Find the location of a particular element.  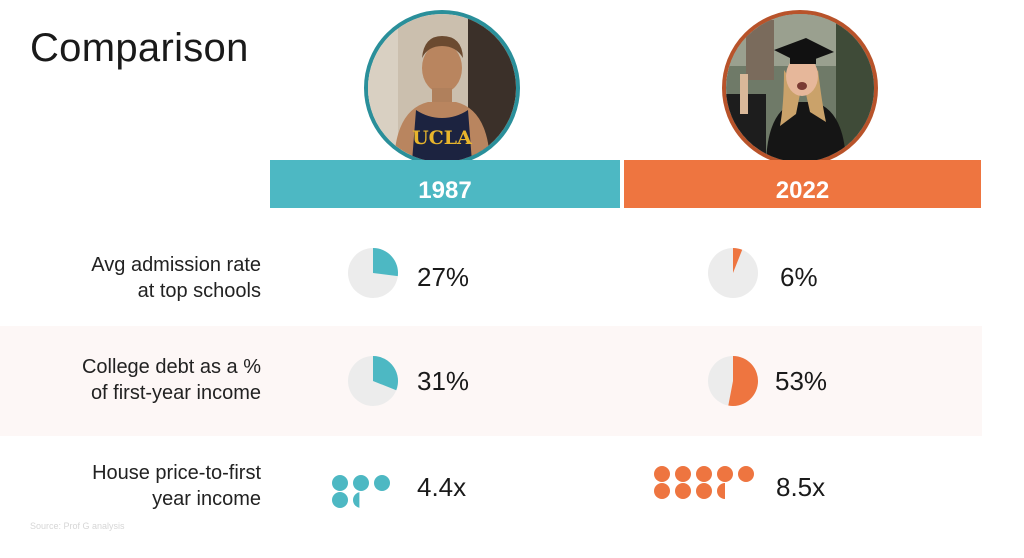

value-admission-2022: 6% is located at coordinates (799, 277).